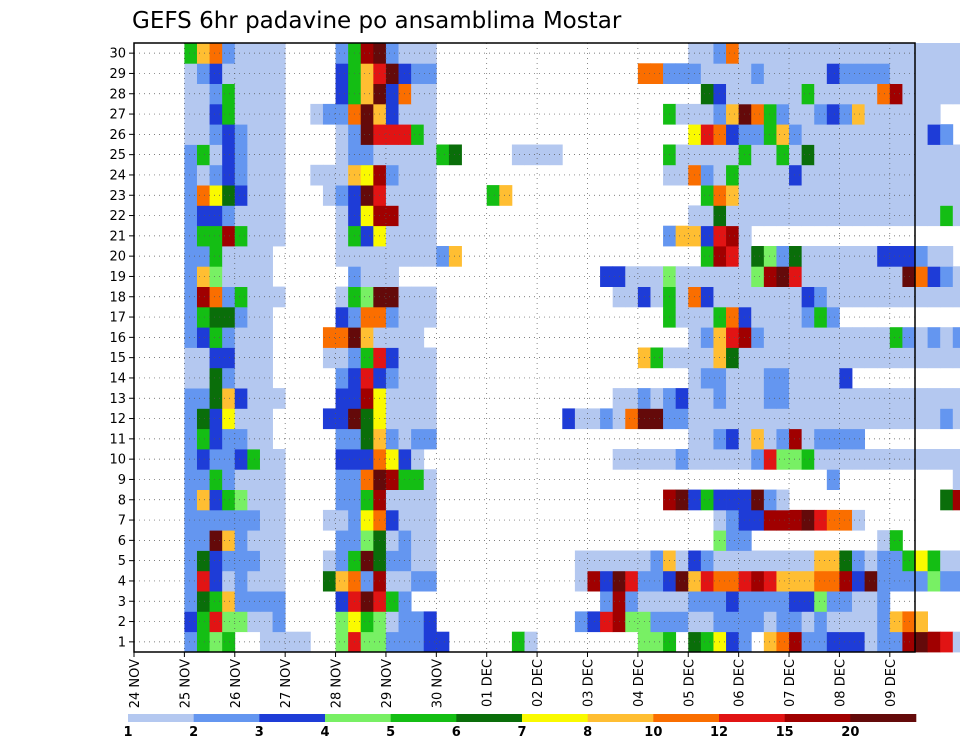 This screenshot has height=742, width=960. I want to click on legend-label: 3, so click(259, 732).